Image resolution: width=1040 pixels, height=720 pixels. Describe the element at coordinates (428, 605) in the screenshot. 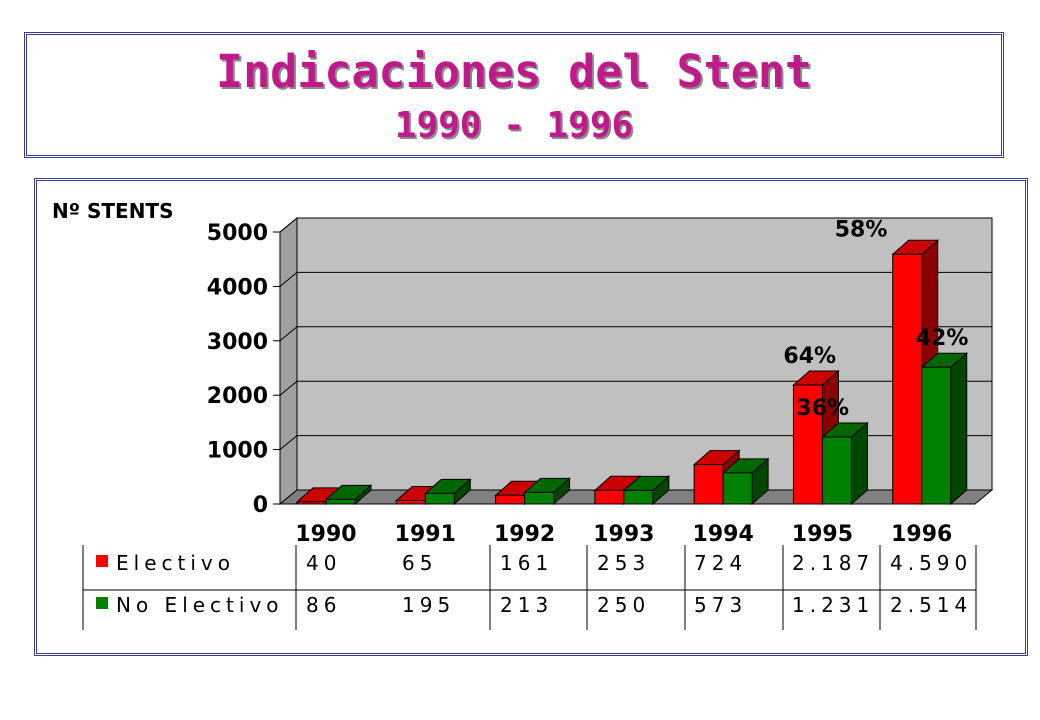

I see `table-cell: 195` at that location.